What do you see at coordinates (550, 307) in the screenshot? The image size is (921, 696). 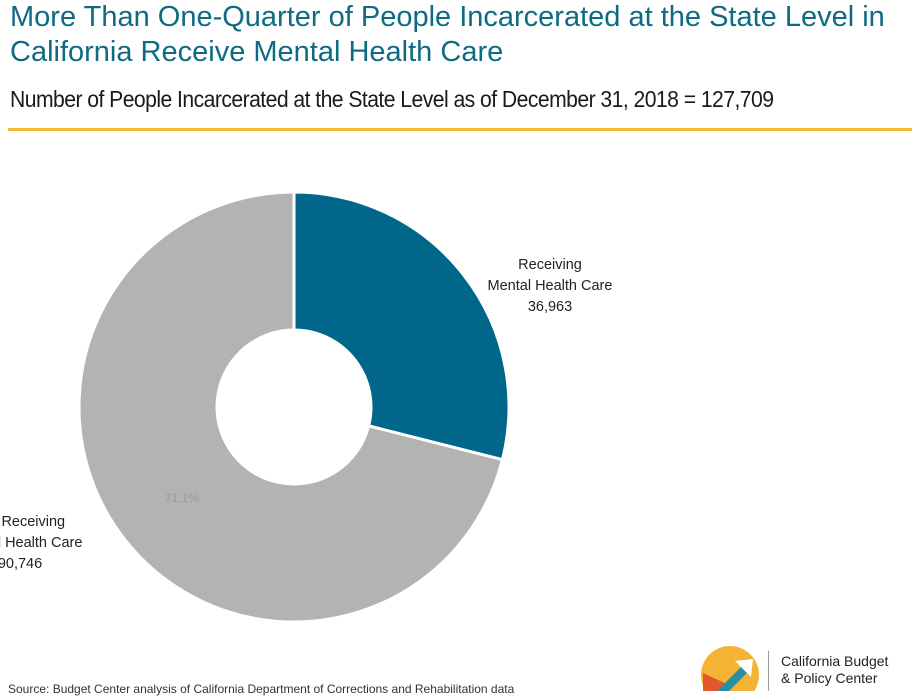 I see `slice-value-receiving: 36,963` at bounding box center [550, 307].